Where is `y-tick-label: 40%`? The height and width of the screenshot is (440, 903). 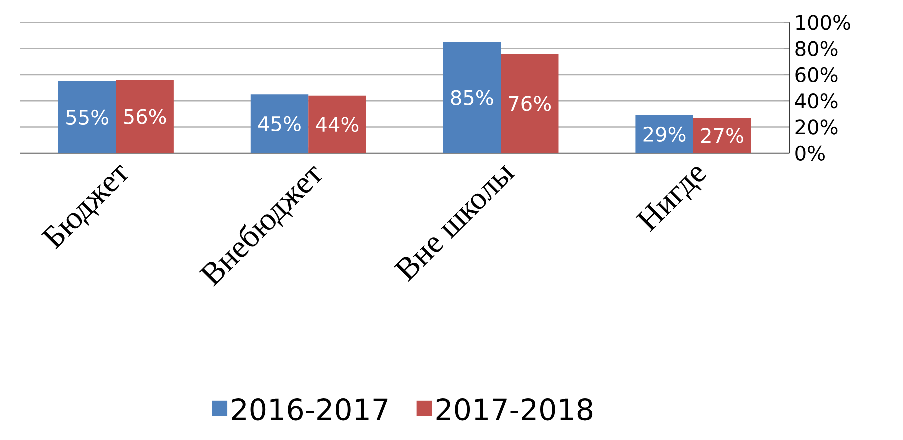
y-tick-label: 40% is located at coordinates (816, 101).